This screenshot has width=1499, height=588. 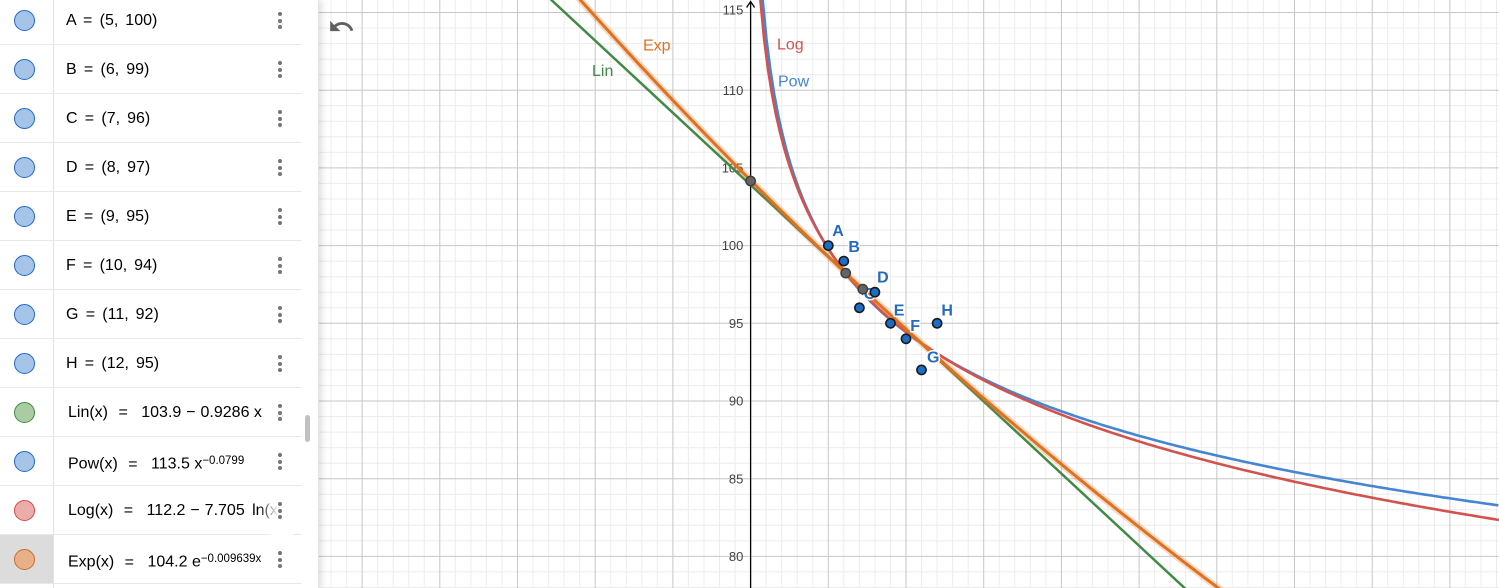 What do you see at coordinates (736, 401) in the screenshot?
I see `svg-text: 90` at bounding box center [736, 401].